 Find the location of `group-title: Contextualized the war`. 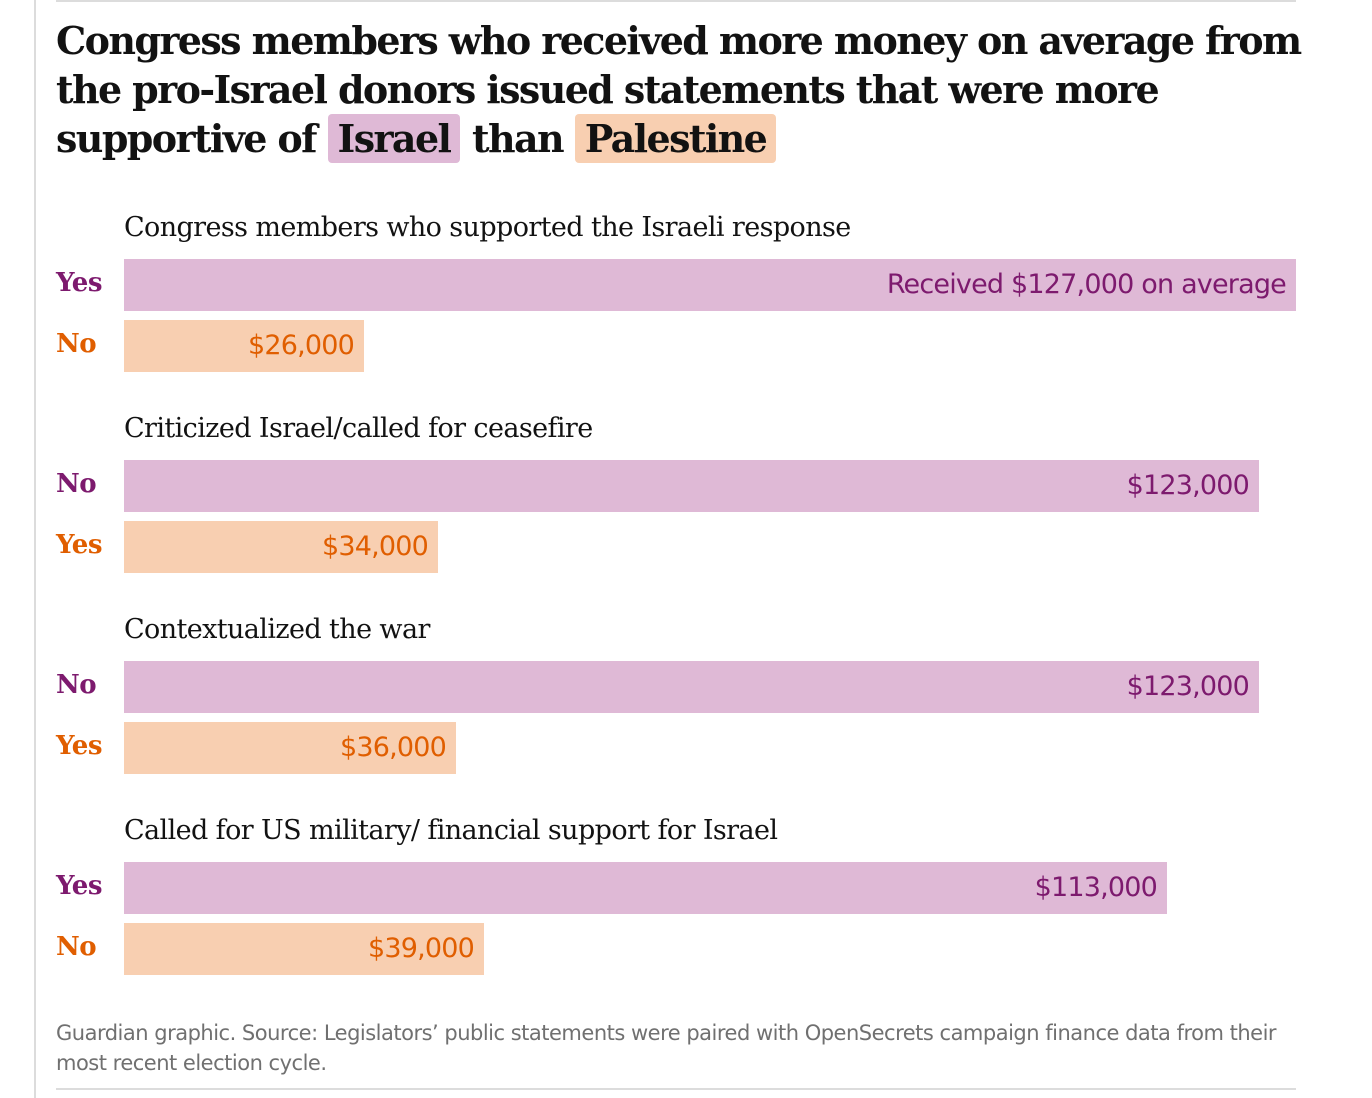

group-title: Contextualized the war is located at coordinates (277, 629).